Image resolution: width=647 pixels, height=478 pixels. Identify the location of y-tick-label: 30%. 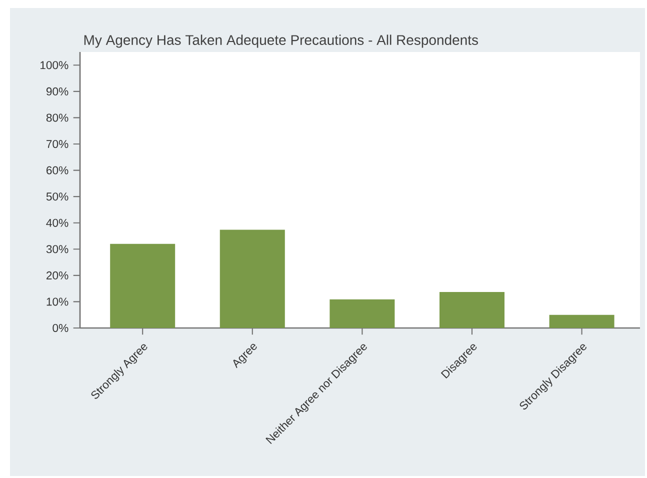
(57, 249).